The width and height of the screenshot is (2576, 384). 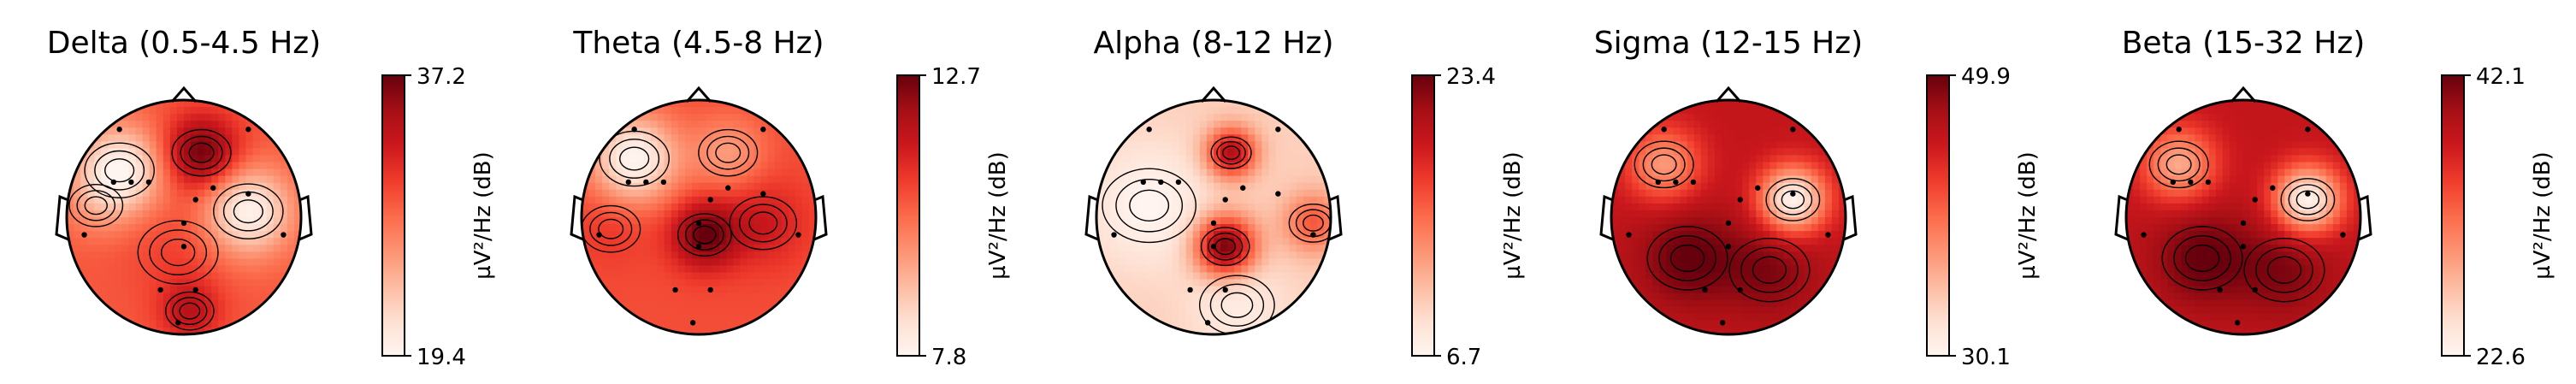 I want to click on contour-line, so click(x=96, y=205).